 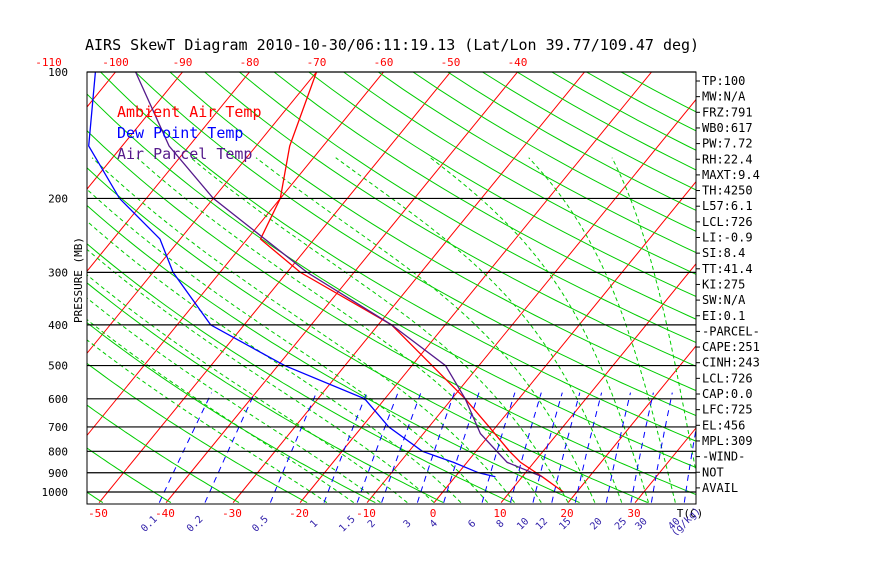 What do you see at coordinates (727, 441) in the screenshot?
I see `index-item: MPL:309` at bounding box center [727, 441].